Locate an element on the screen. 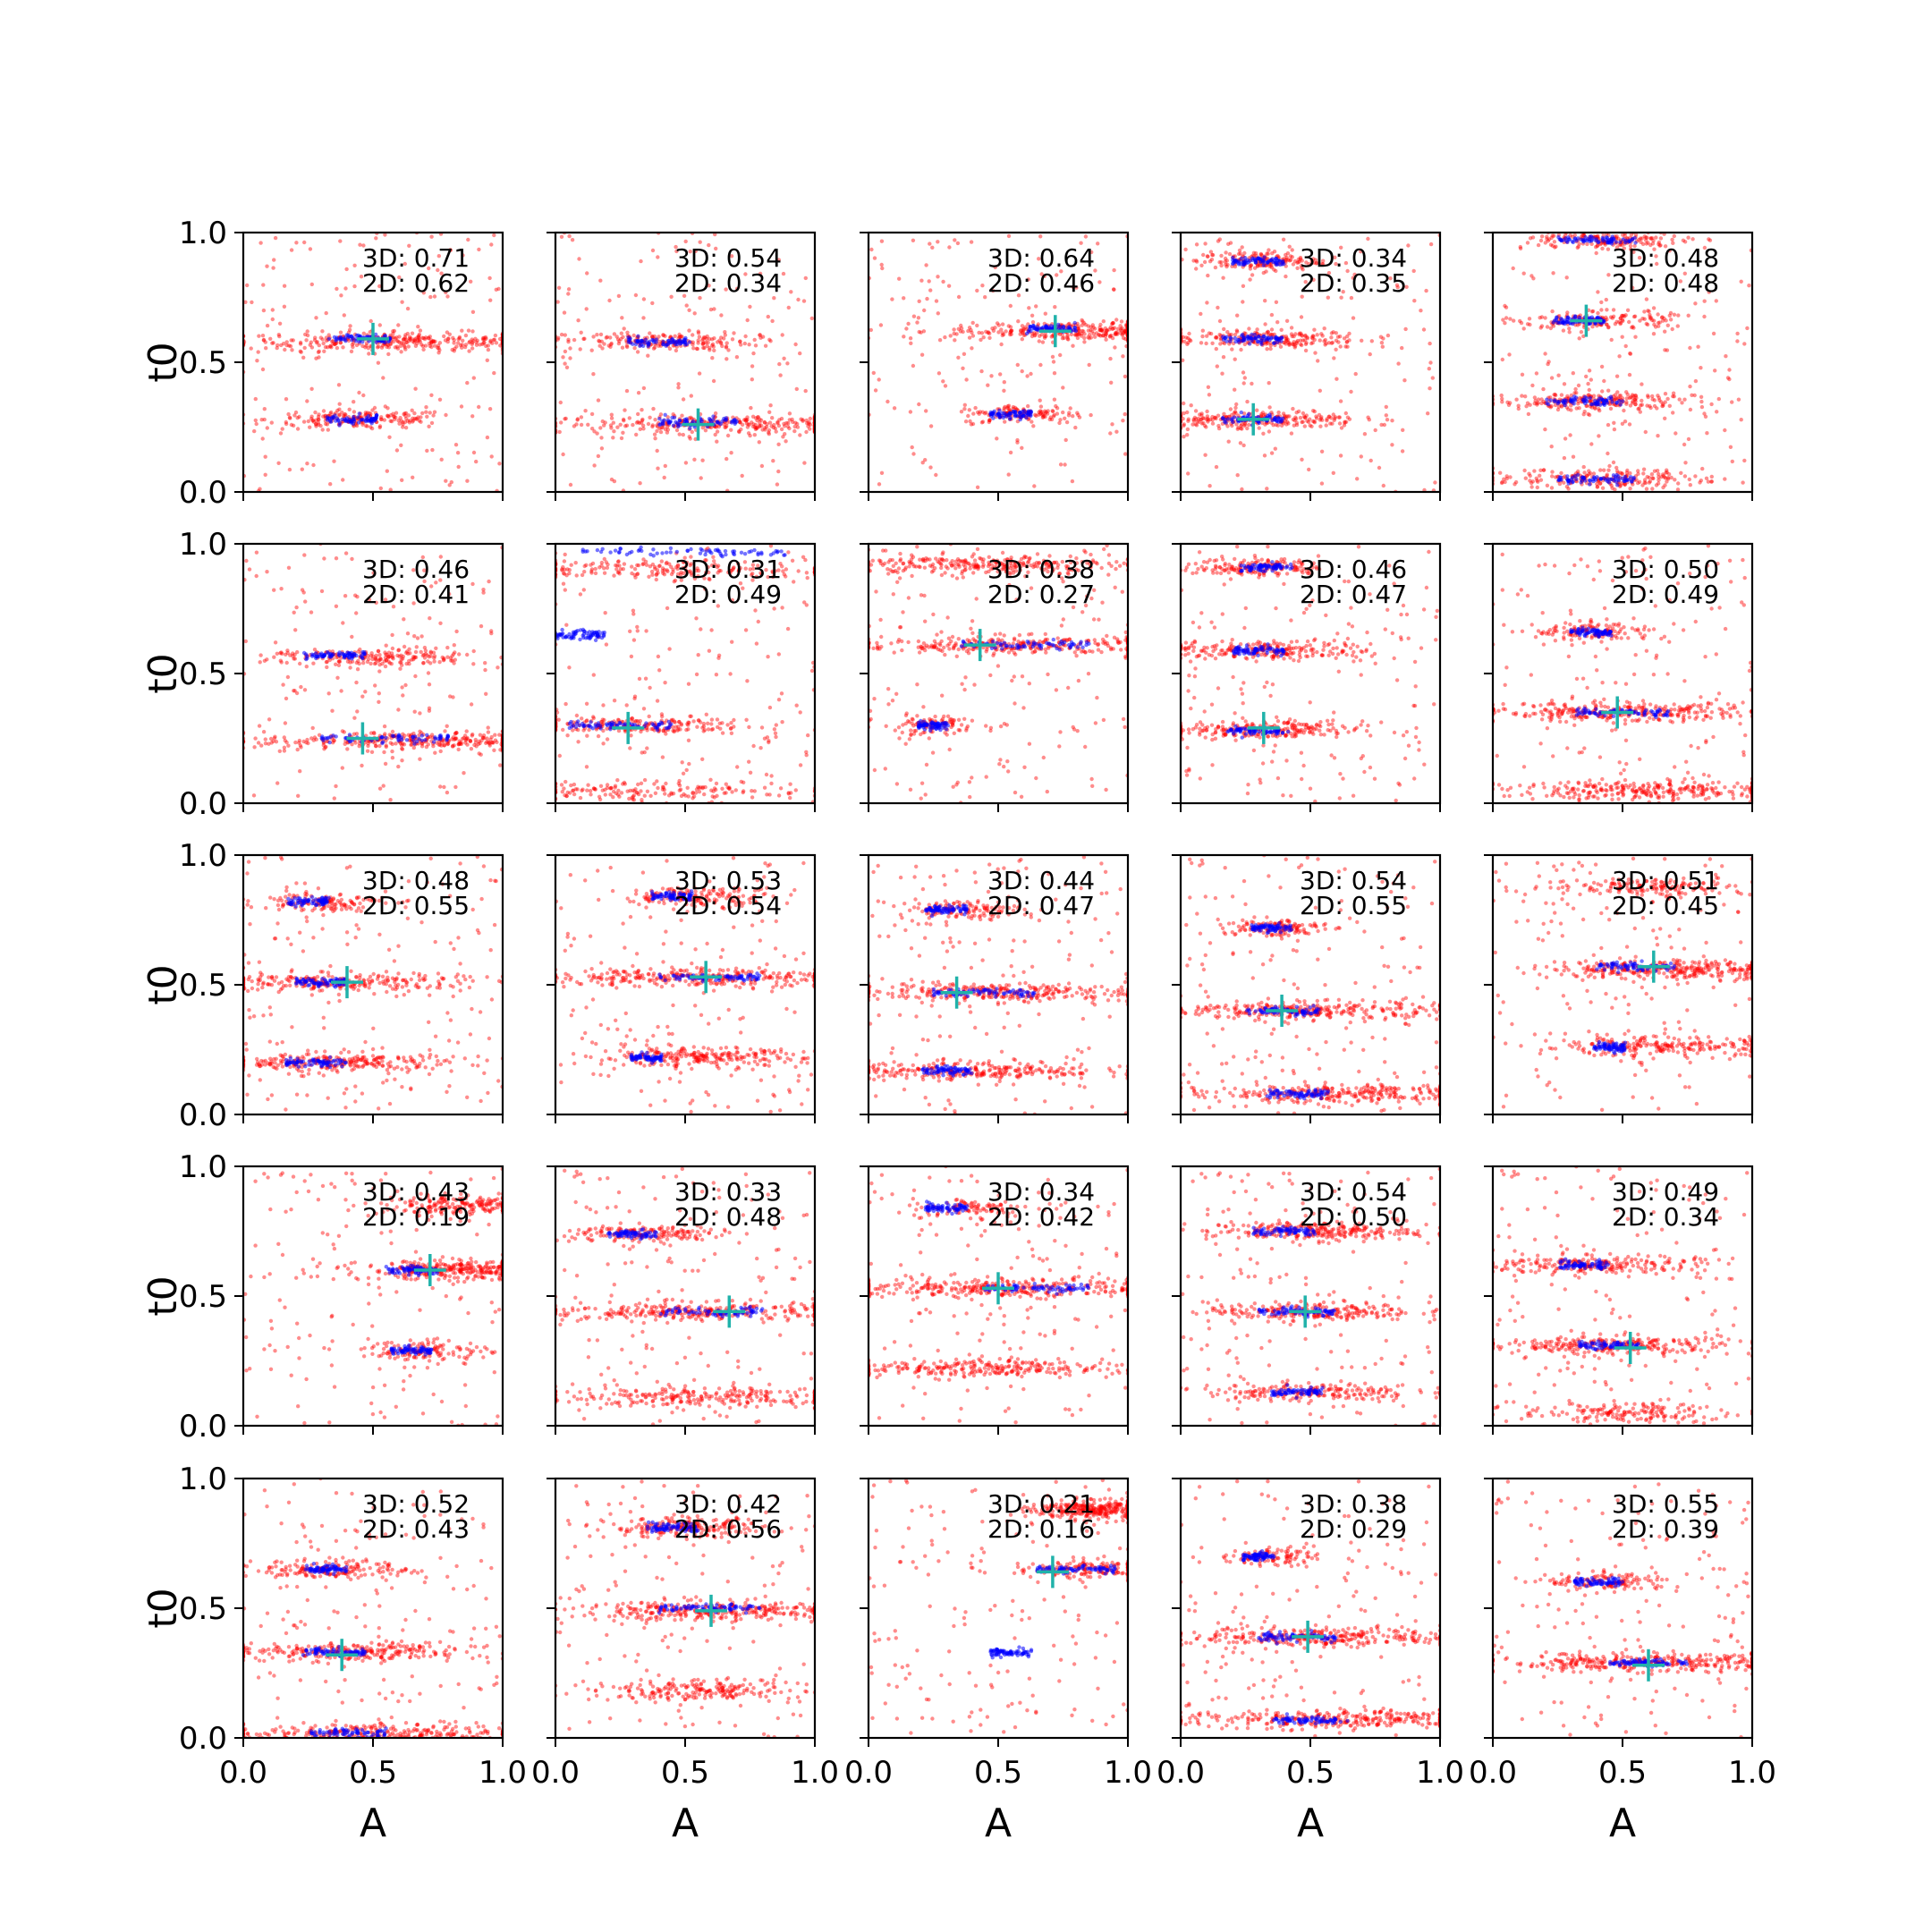 This screenshot has width=1932, height=1932. y-tick-label: 0.0 is located at coordinates (203, 493).